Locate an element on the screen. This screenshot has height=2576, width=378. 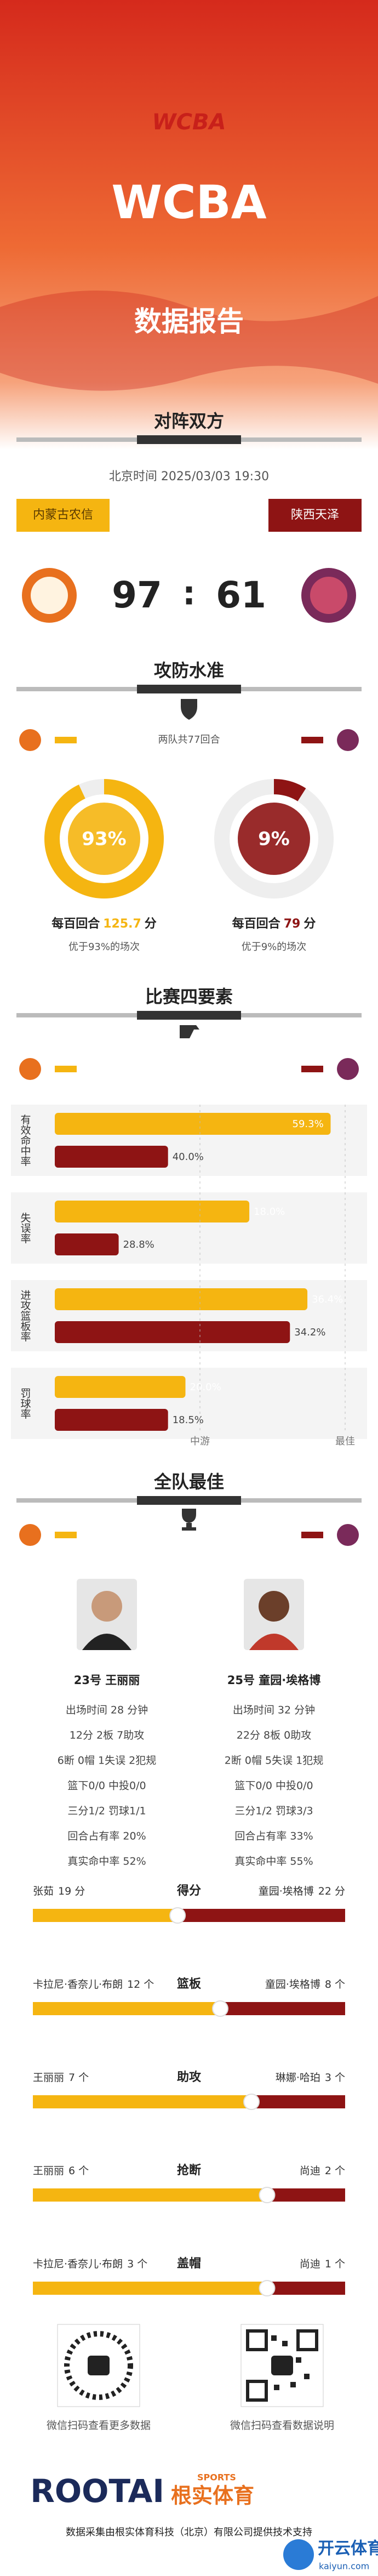
away-leader: 尚迪 1 个 is located at coordinates (322, 2264).